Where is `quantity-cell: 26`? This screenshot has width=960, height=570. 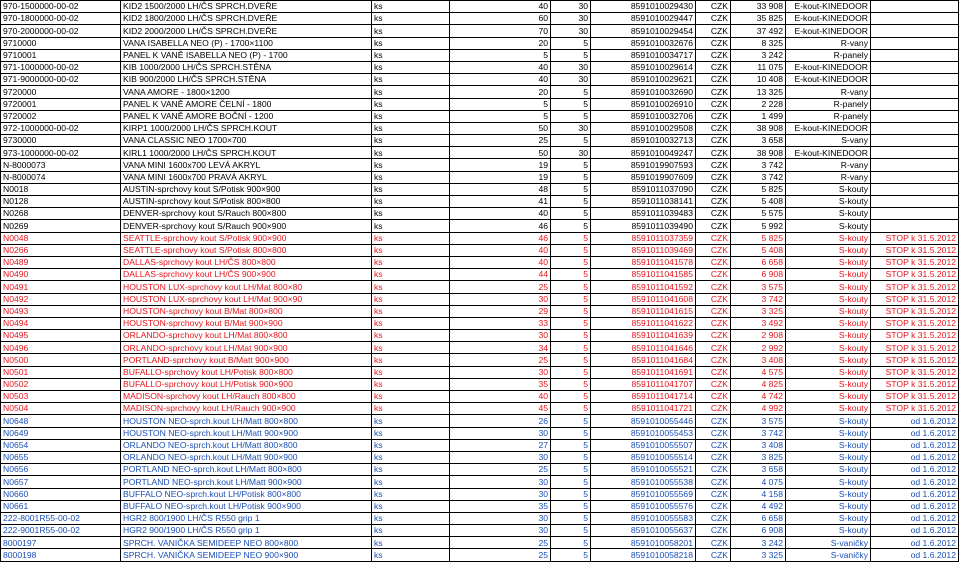 quantity-cell: 26 is located at coordinates (500, 421).